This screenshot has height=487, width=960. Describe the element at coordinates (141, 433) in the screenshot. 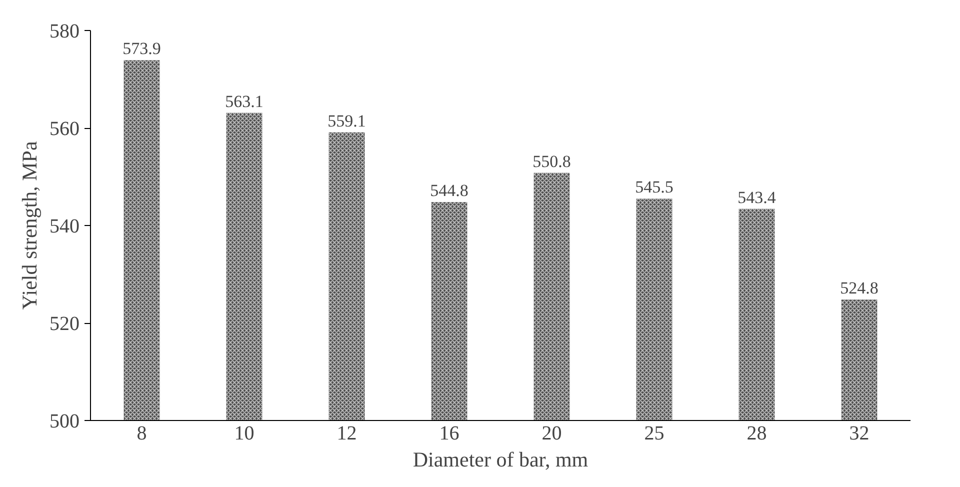

I see `x-tick-label: 8` at that location.